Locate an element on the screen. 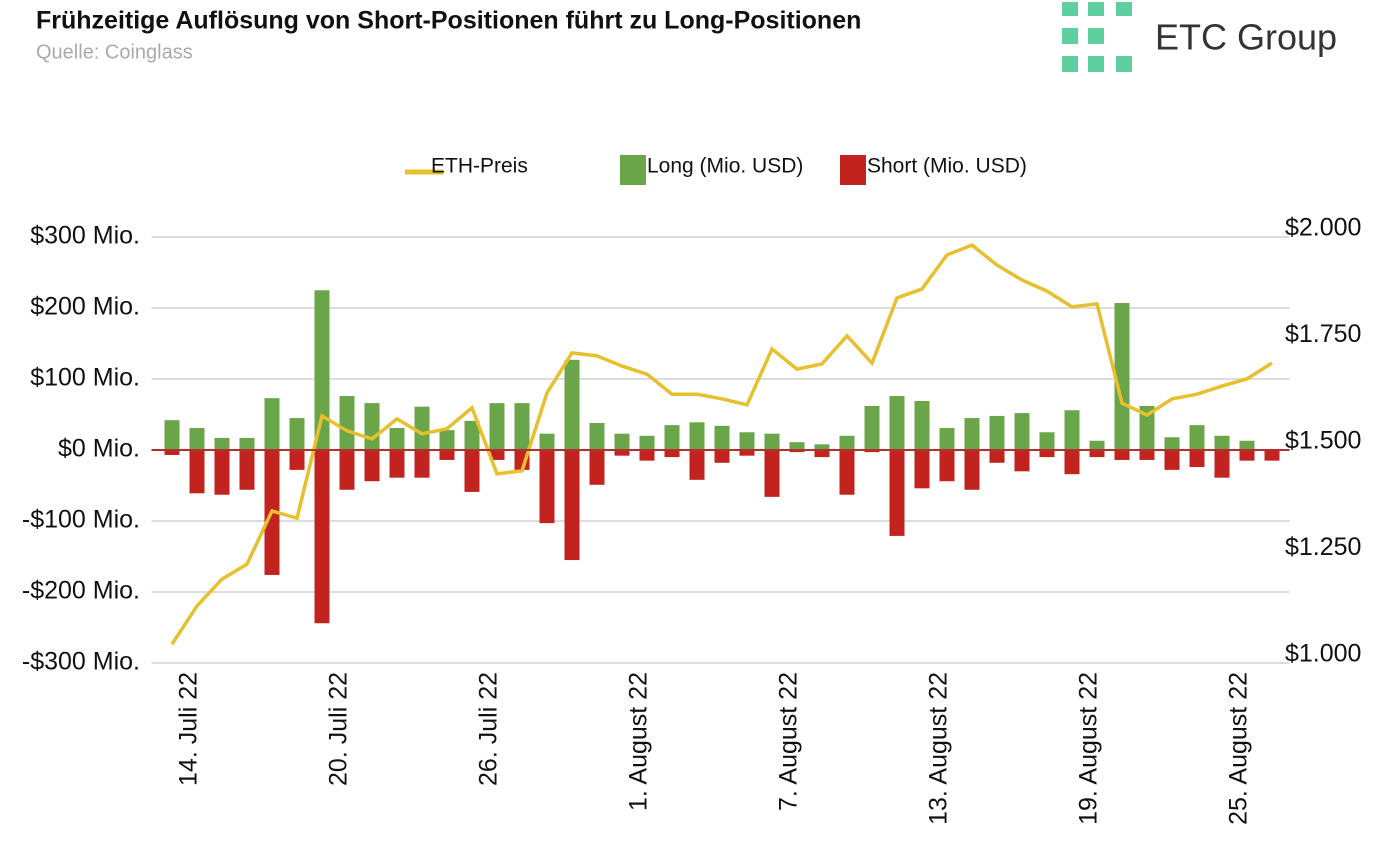  legend-label: Short (Mio. USD) is located at coordinates (947, 166).